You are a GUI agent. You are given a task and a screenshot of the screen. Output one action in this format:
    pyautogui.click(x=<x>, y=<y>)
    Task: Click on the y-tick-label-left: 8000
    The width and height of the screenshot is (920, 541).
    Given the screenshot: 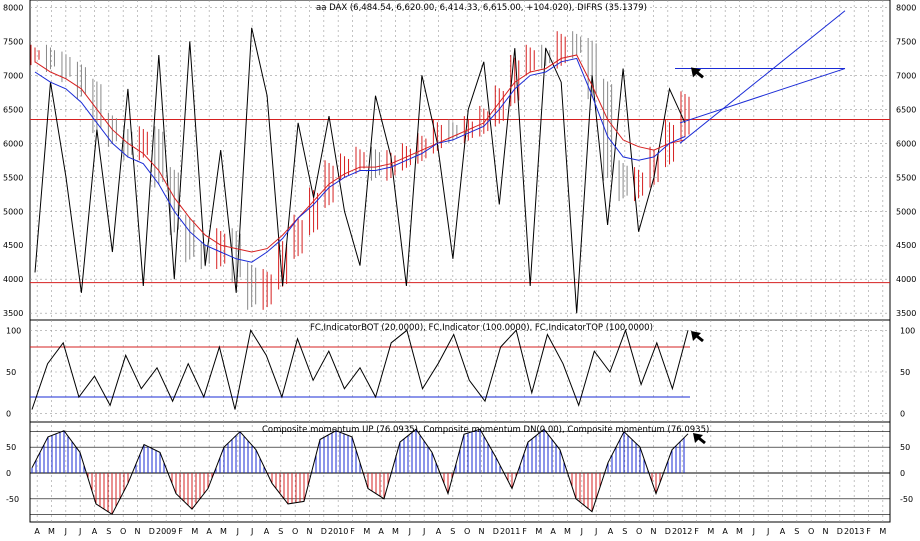 What is the action you would take?
    pyautogui.click(x=13, y=7)
    